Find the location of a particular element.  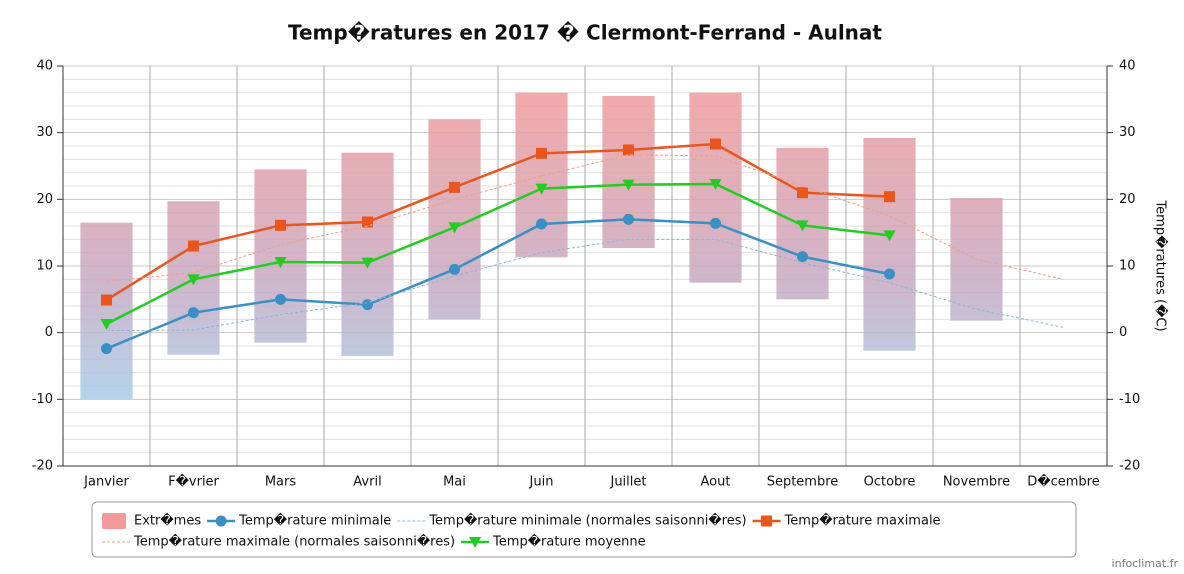

y-tick-label: 20 is located at coordinates (44, 199).